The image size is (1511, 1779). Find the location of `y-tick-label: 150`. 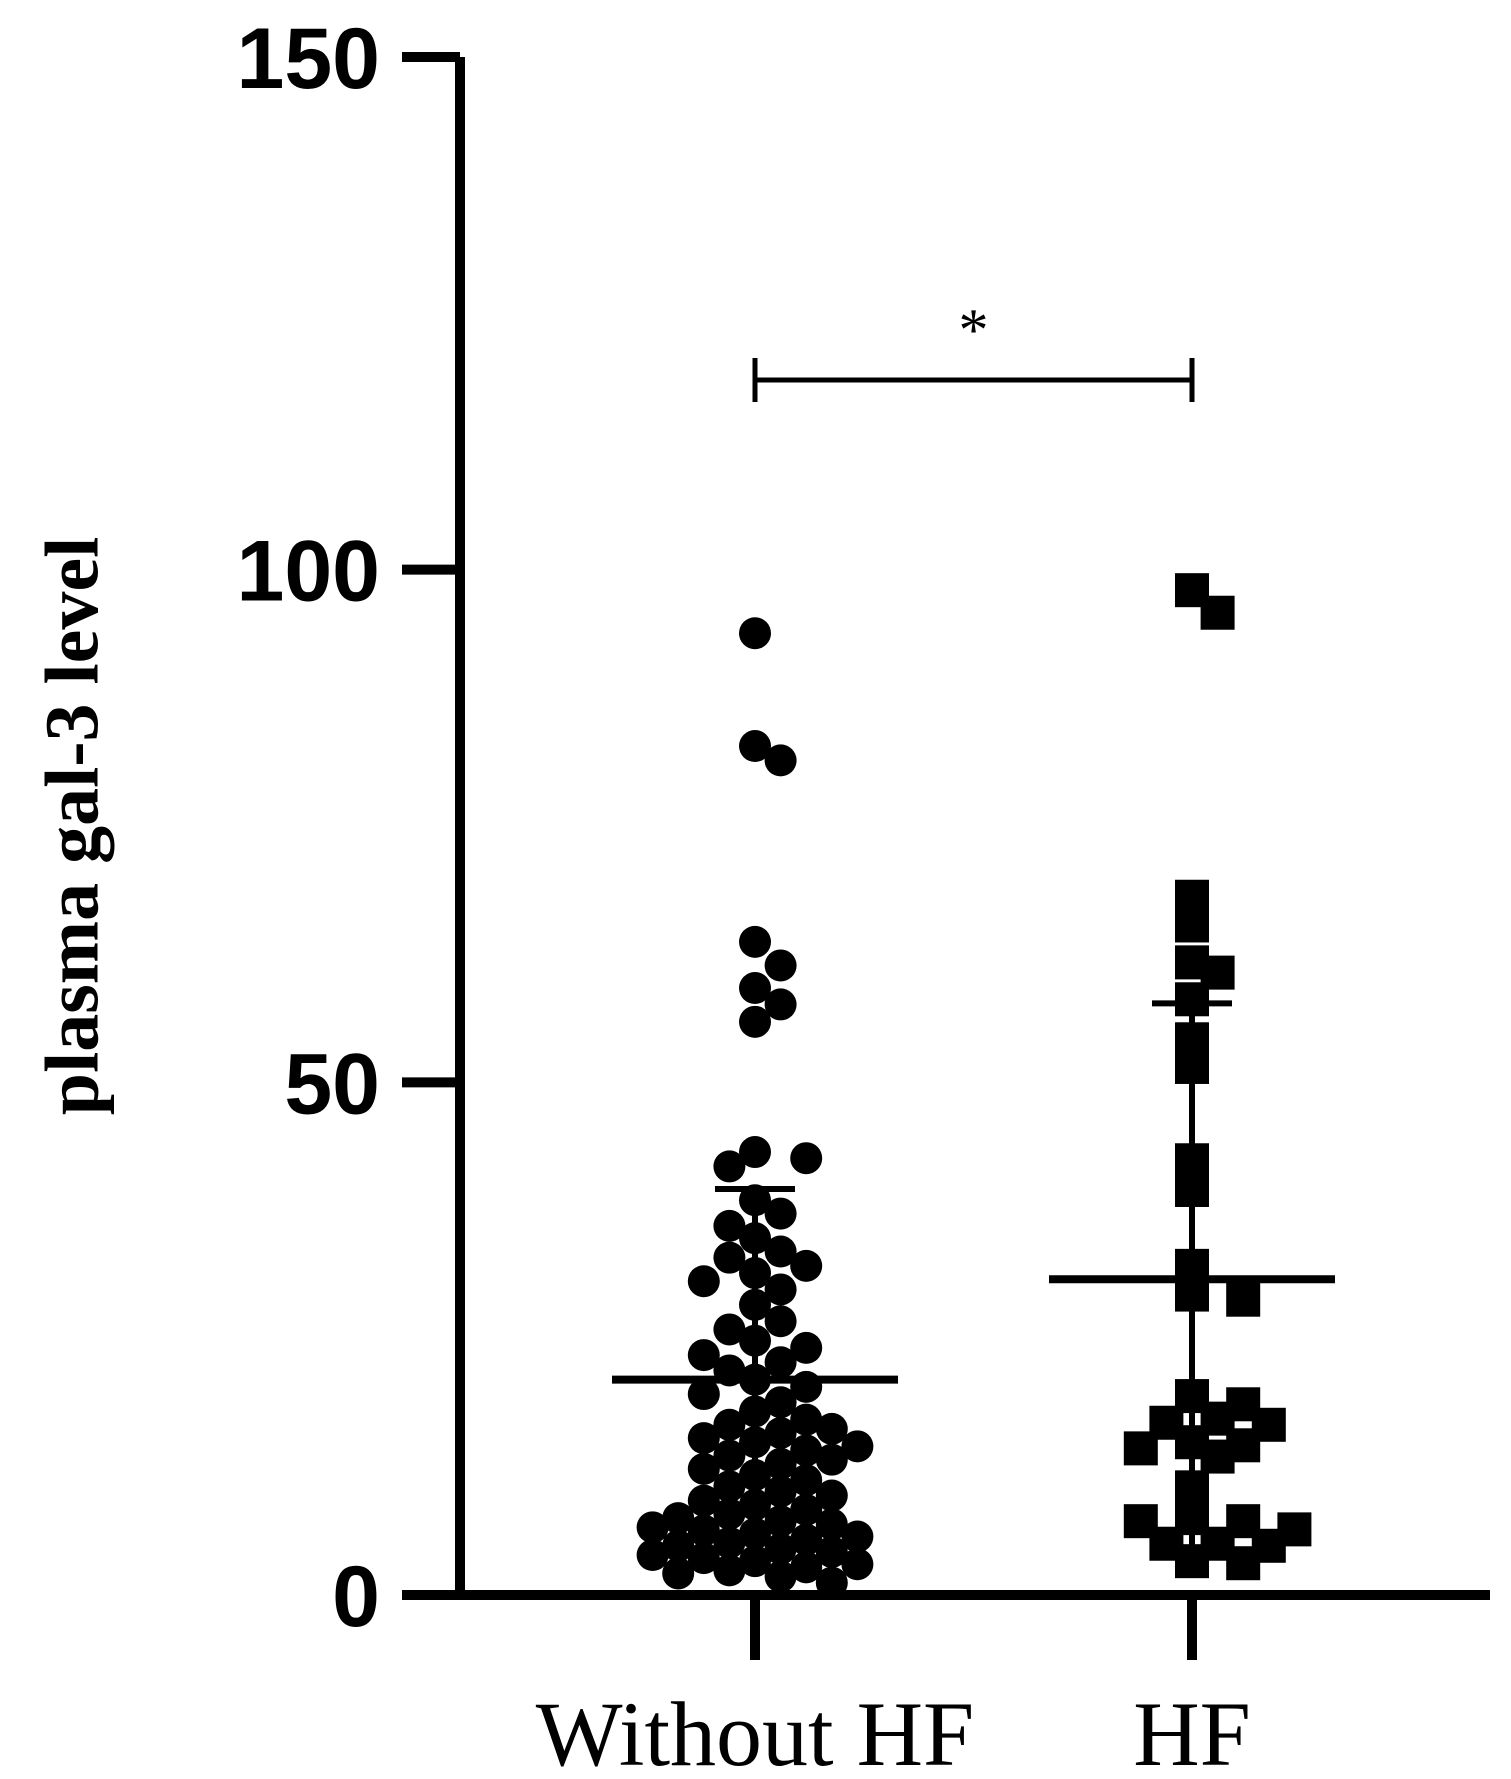

y-tick-label: 150 is located at coordinates (309, 59).